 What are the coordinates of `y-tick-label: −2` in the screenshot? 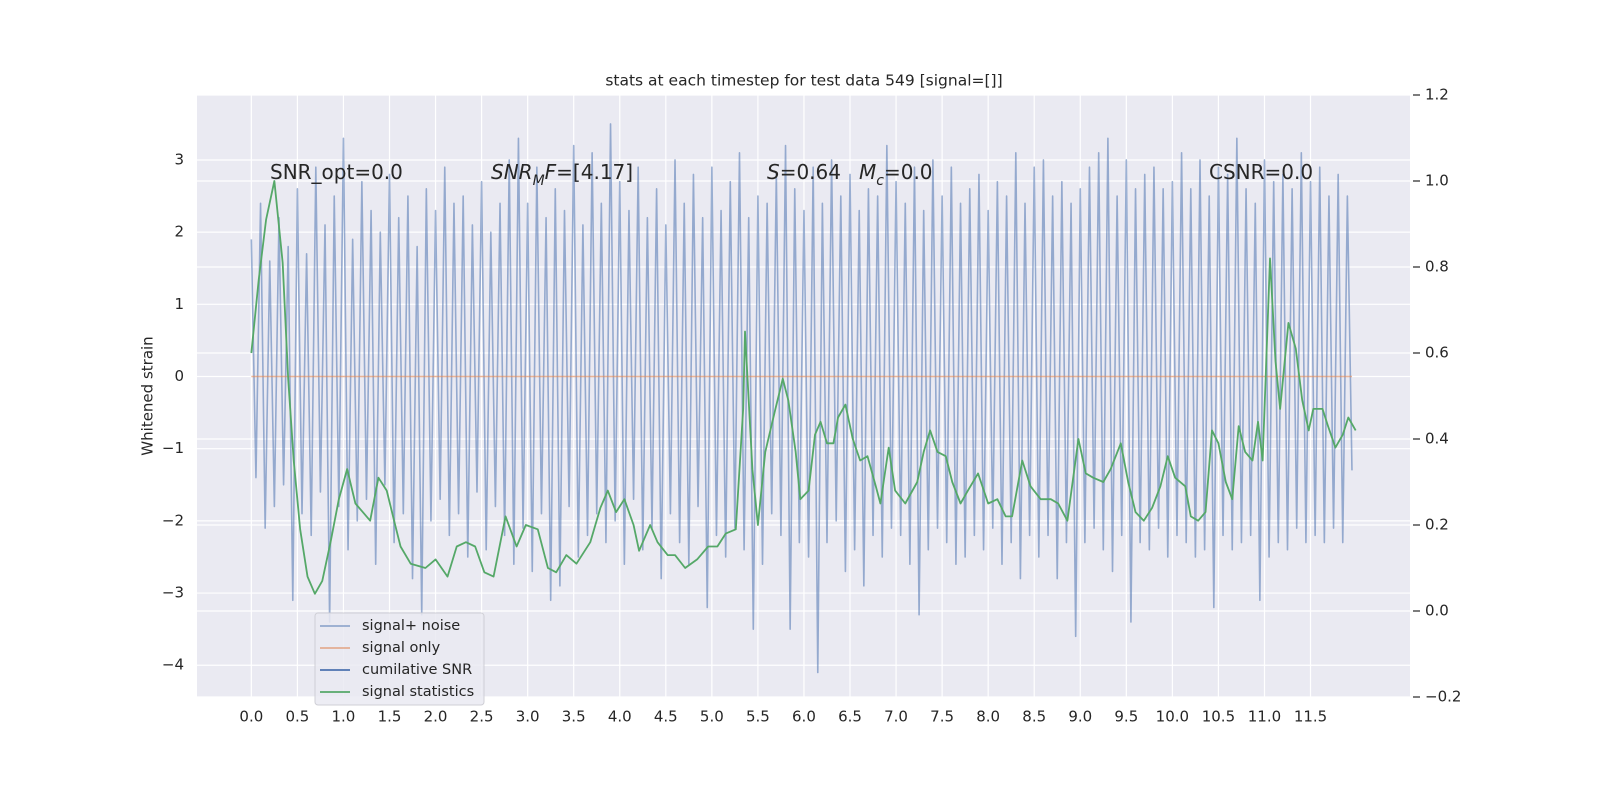 It's located at (173, 520).